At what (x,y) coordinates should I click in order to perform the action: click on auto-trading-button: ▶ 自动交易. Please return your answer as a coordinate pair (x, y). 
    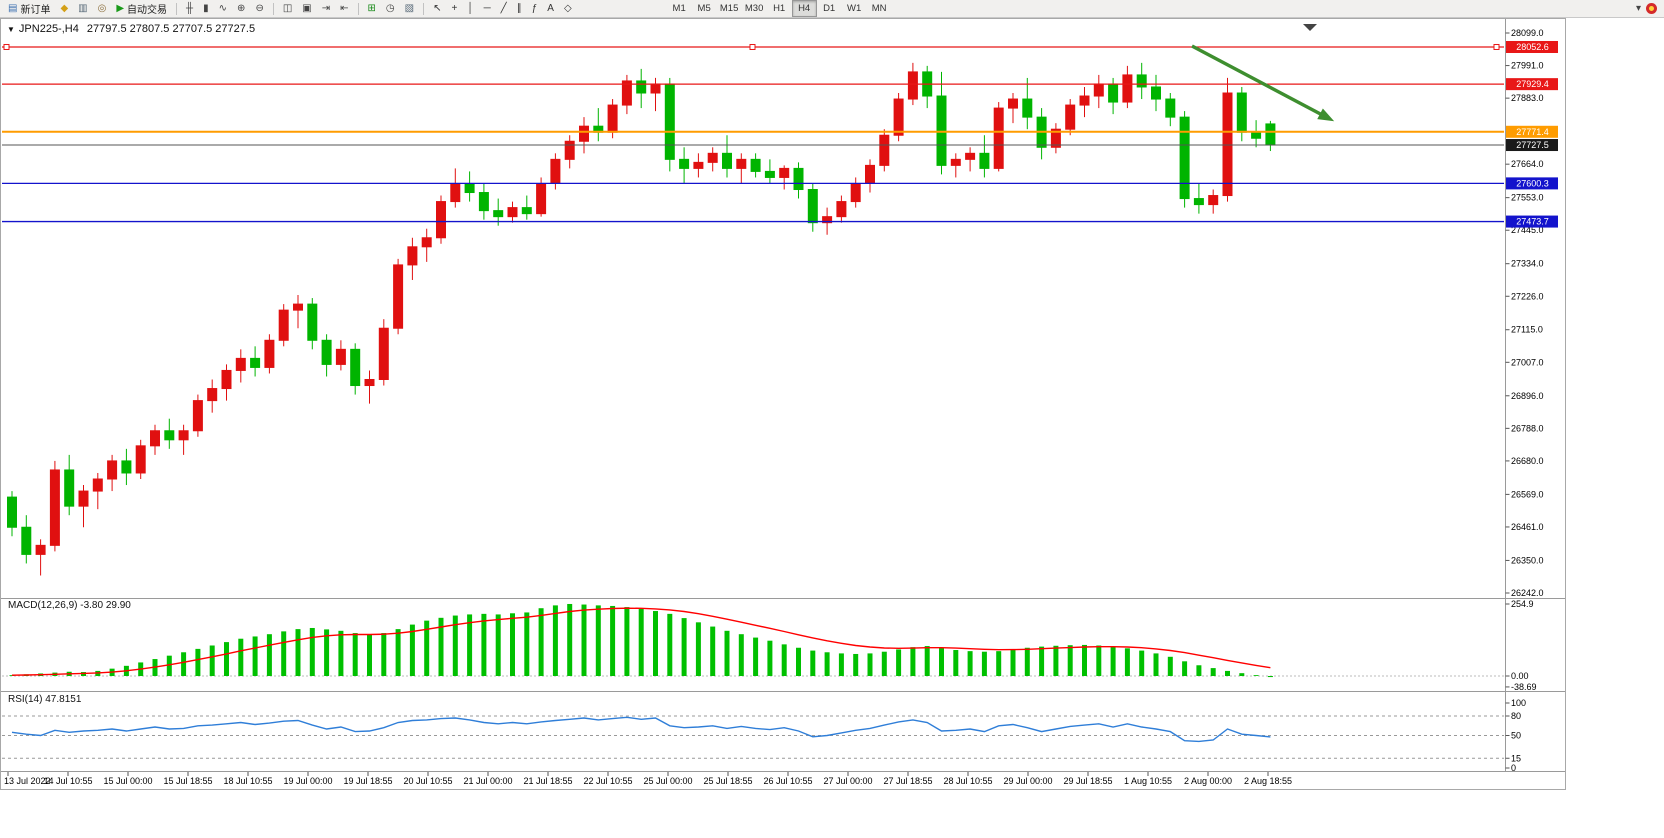
    Looking at the image, I should click on (141, 8).